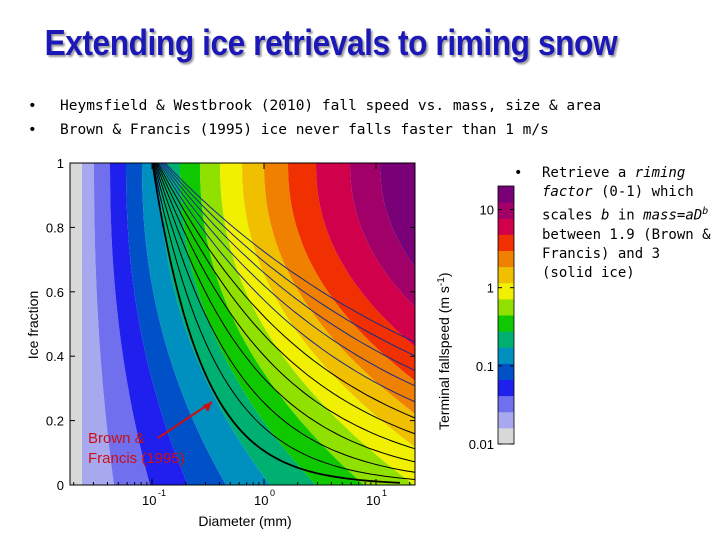 The image size is (720, 540). What do you see at coordinates (60, 163) in the screenshot?
I see `y-tick-label: 1` at bounding box center [60, 163].